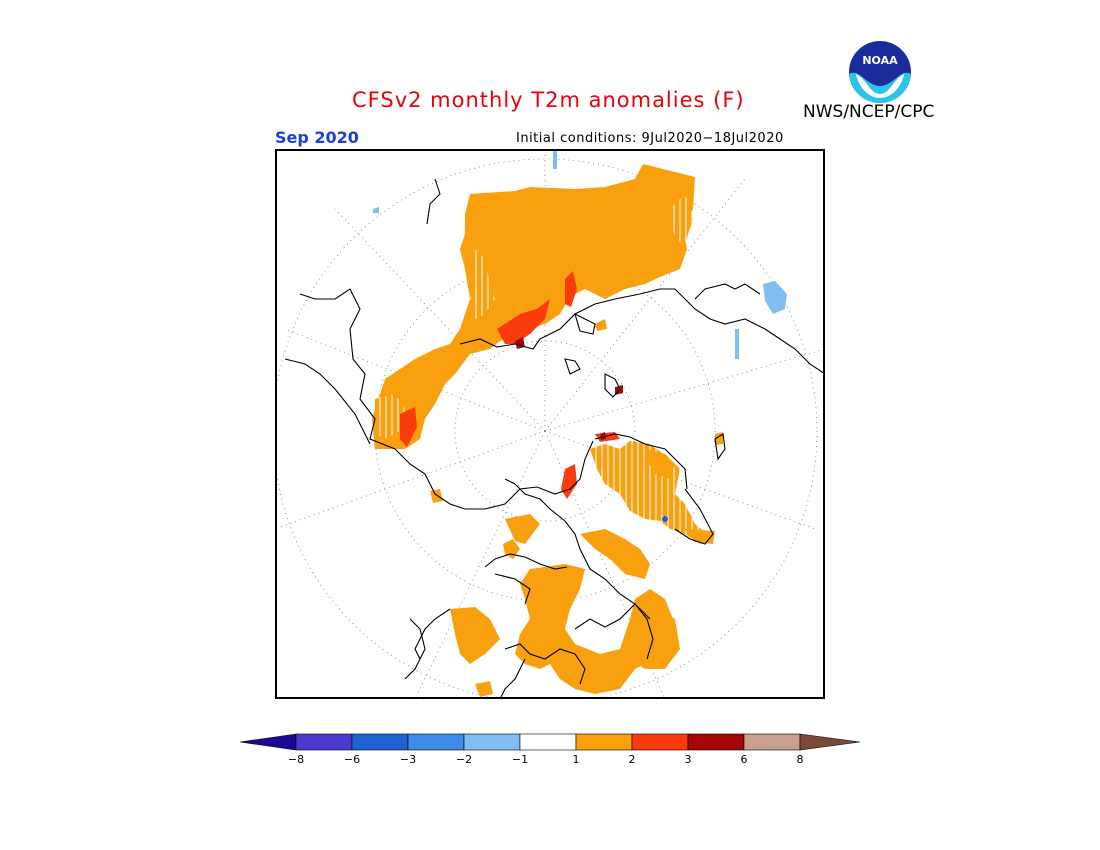  Describe the element at coordinates (632, 759) in the screenshot. I see `colorbar-tick-label: 2` at that location.